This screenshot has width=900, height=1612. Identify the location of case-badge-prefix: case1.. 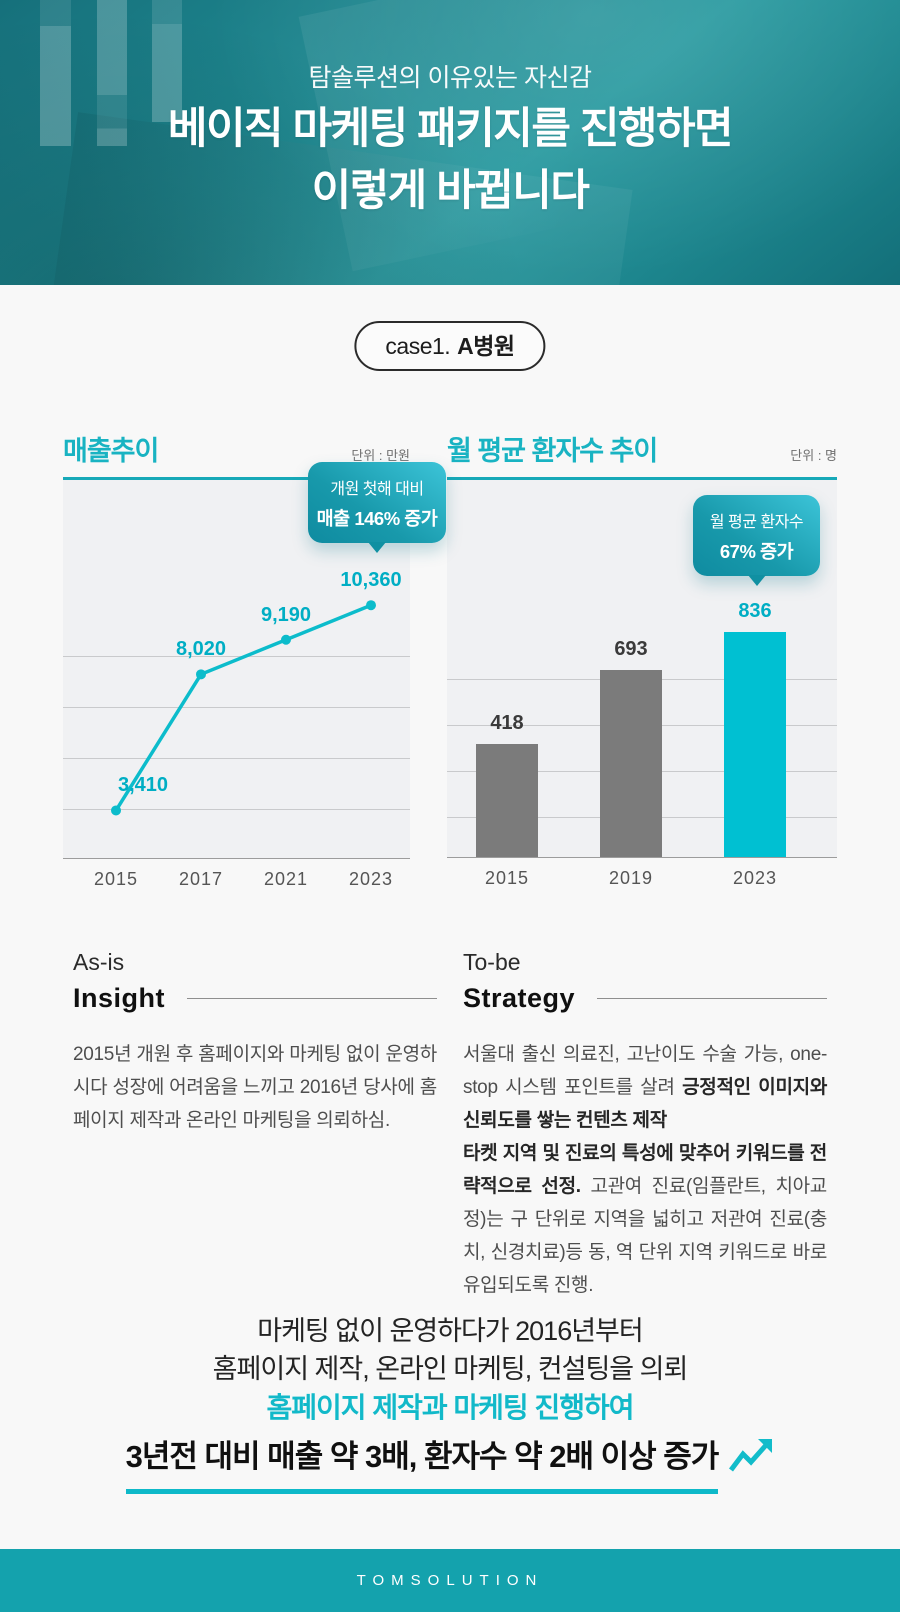
(418, 346).